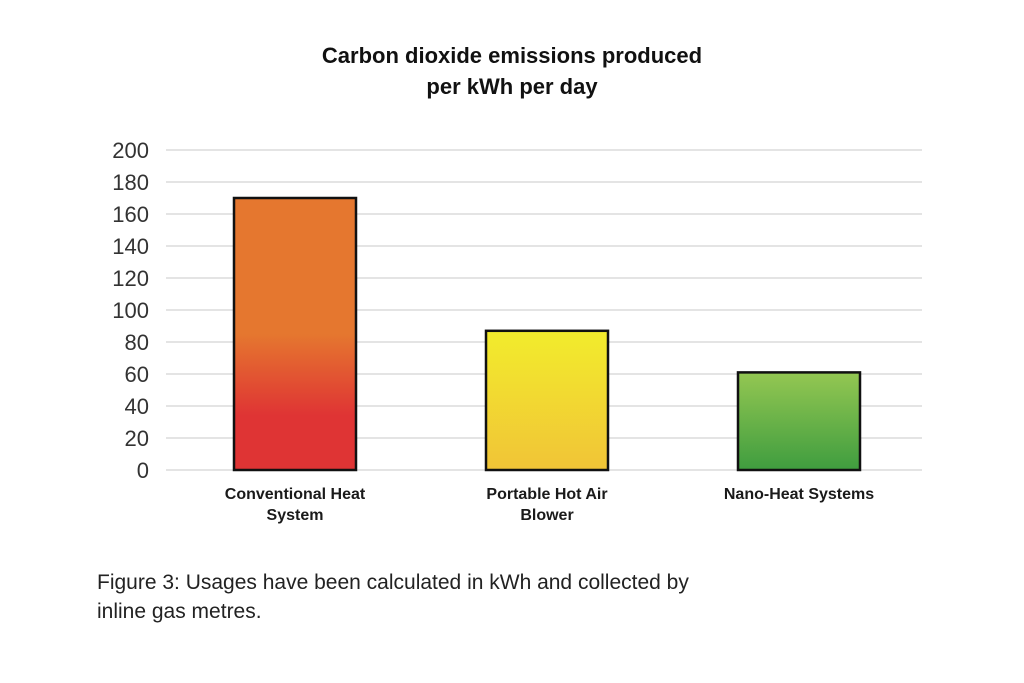 The image size is (1024, 683). Describe the element at coordinates (130, 278) in the screenshot. I see `y-tick-label: 120` at that location.